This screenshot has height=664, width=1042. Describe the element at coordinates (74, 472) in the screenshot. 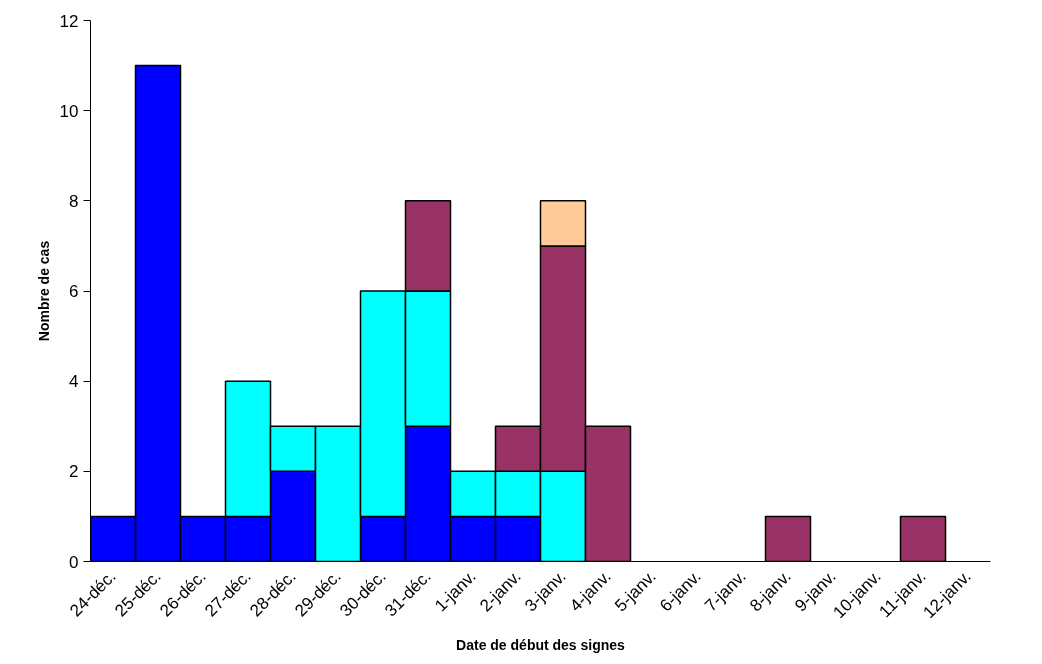

I see `y-tick-label: 2` at that location.